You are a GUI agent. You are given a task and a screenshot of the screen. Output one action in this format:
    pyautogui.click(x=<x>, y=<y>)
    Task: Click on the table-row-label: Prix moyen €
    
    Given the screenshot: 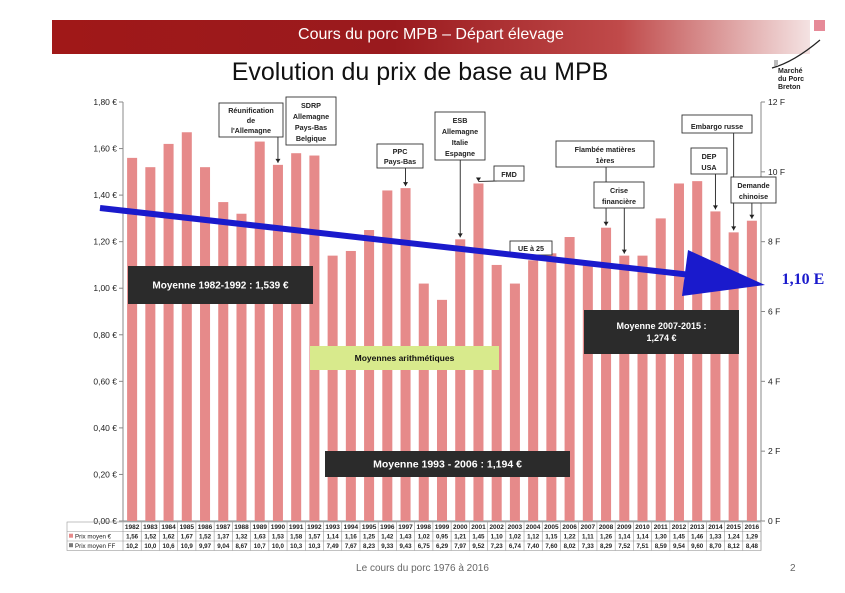 What is the action you would take?
    pyautogui.click(x=93, y=537)
    